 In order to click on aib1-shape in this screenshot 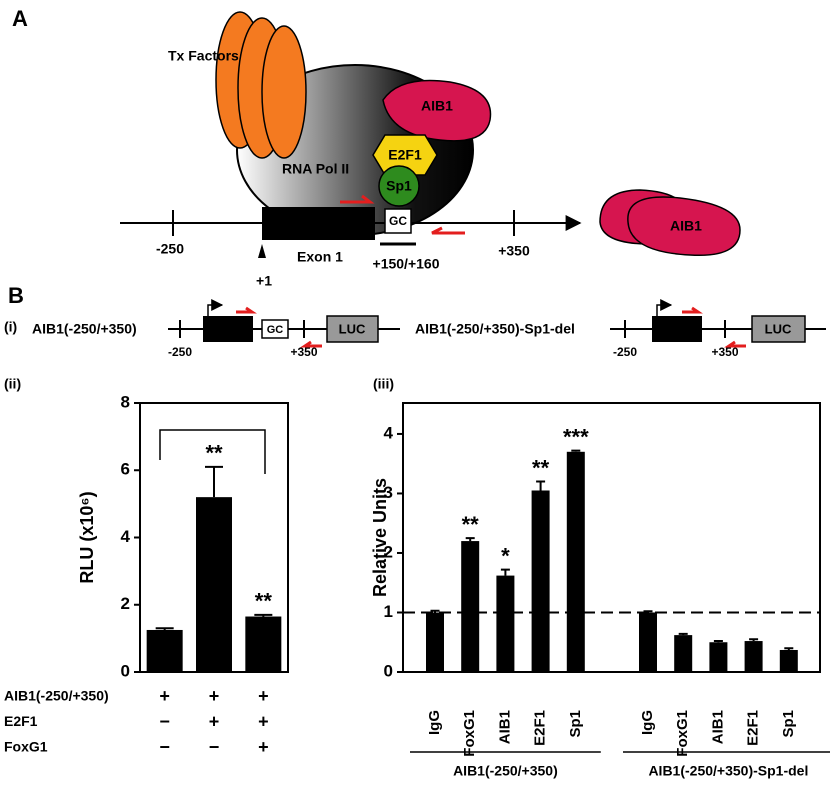, I will do `click(684, 226)`.